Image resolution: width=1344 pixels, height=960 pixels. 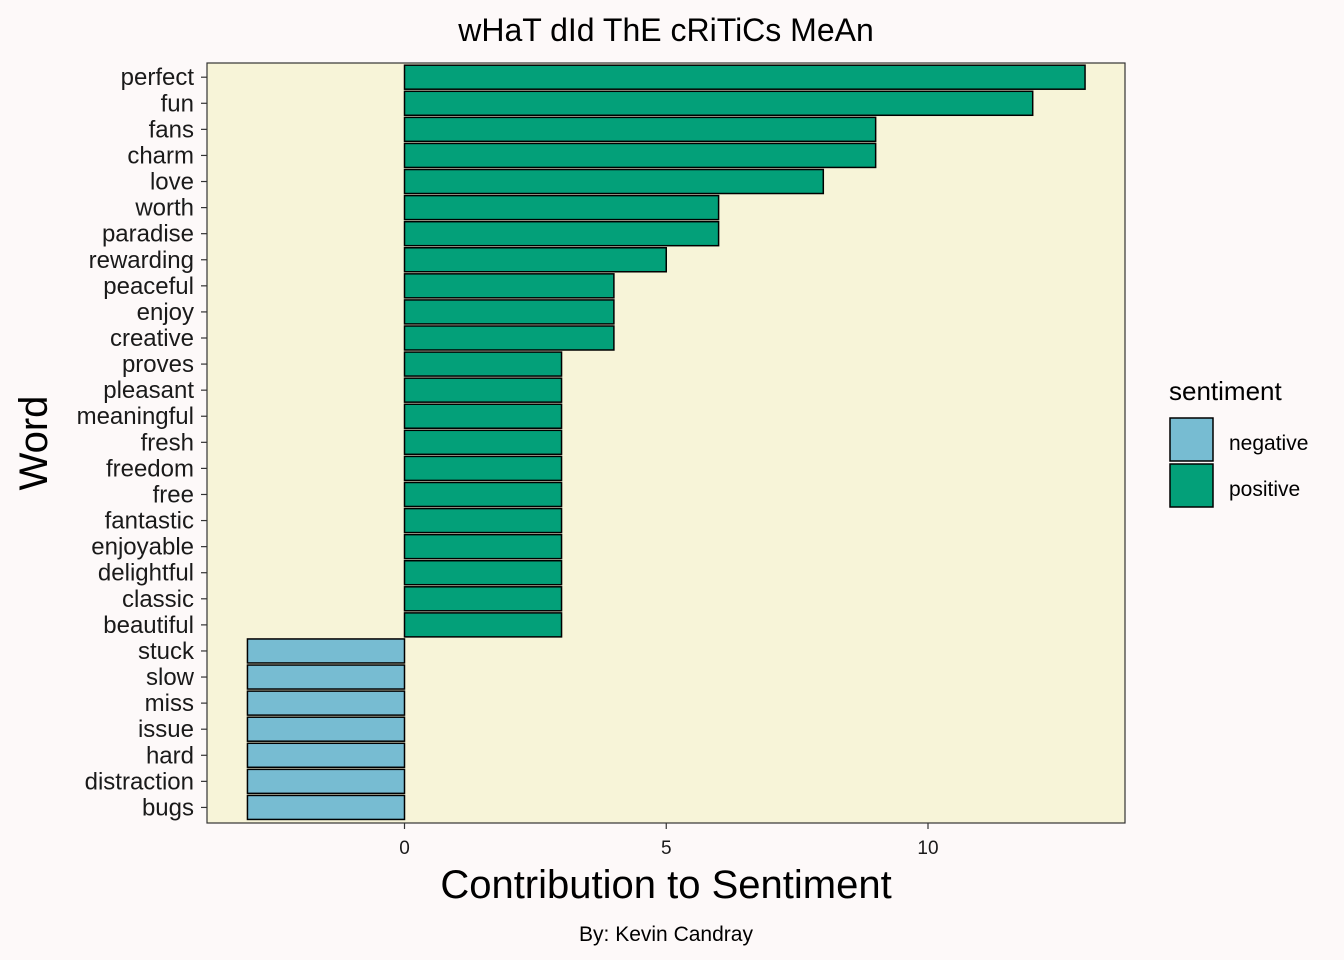 What do you see at coordinates (483, 364) in the screenshot?
I see `bar-proves` at bounding box center [483, 364].